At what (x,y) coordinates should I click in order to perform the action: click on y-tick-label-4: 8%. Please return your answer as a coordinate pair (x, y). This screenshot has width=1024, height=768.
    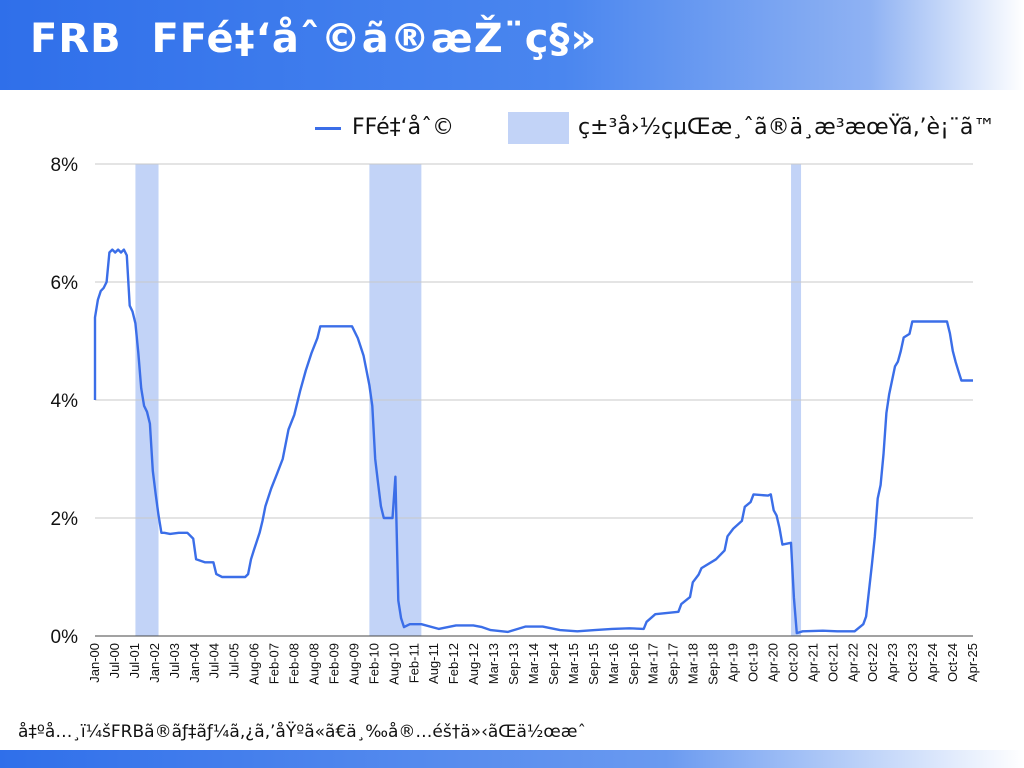
    Looking at the image, I should click on (65, 165).